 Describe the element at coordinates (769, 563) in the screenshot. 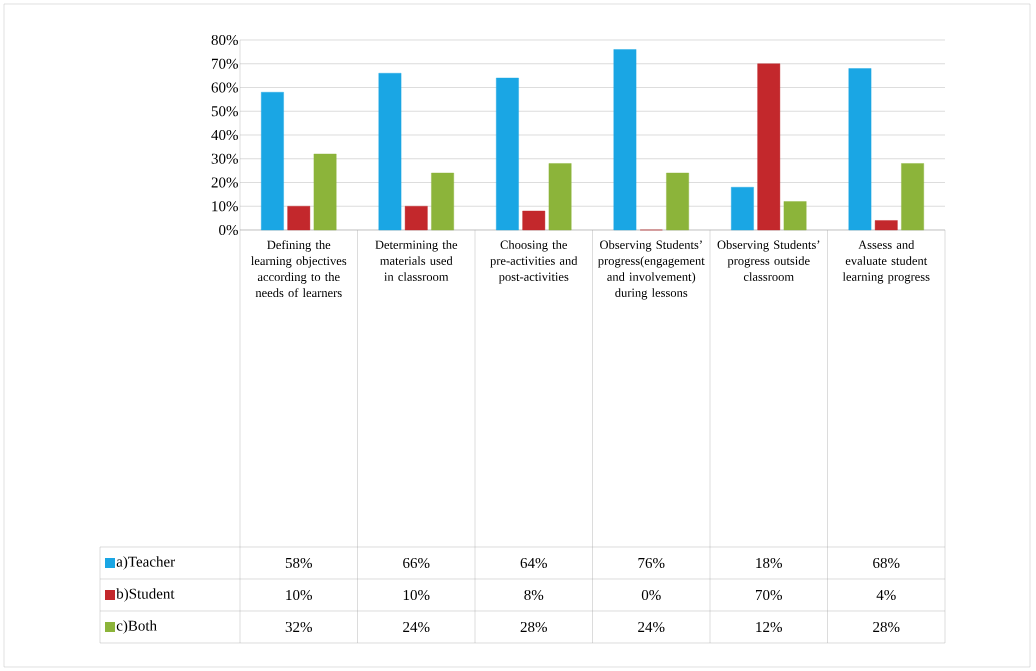

I see `data-label: 18%` at that location.